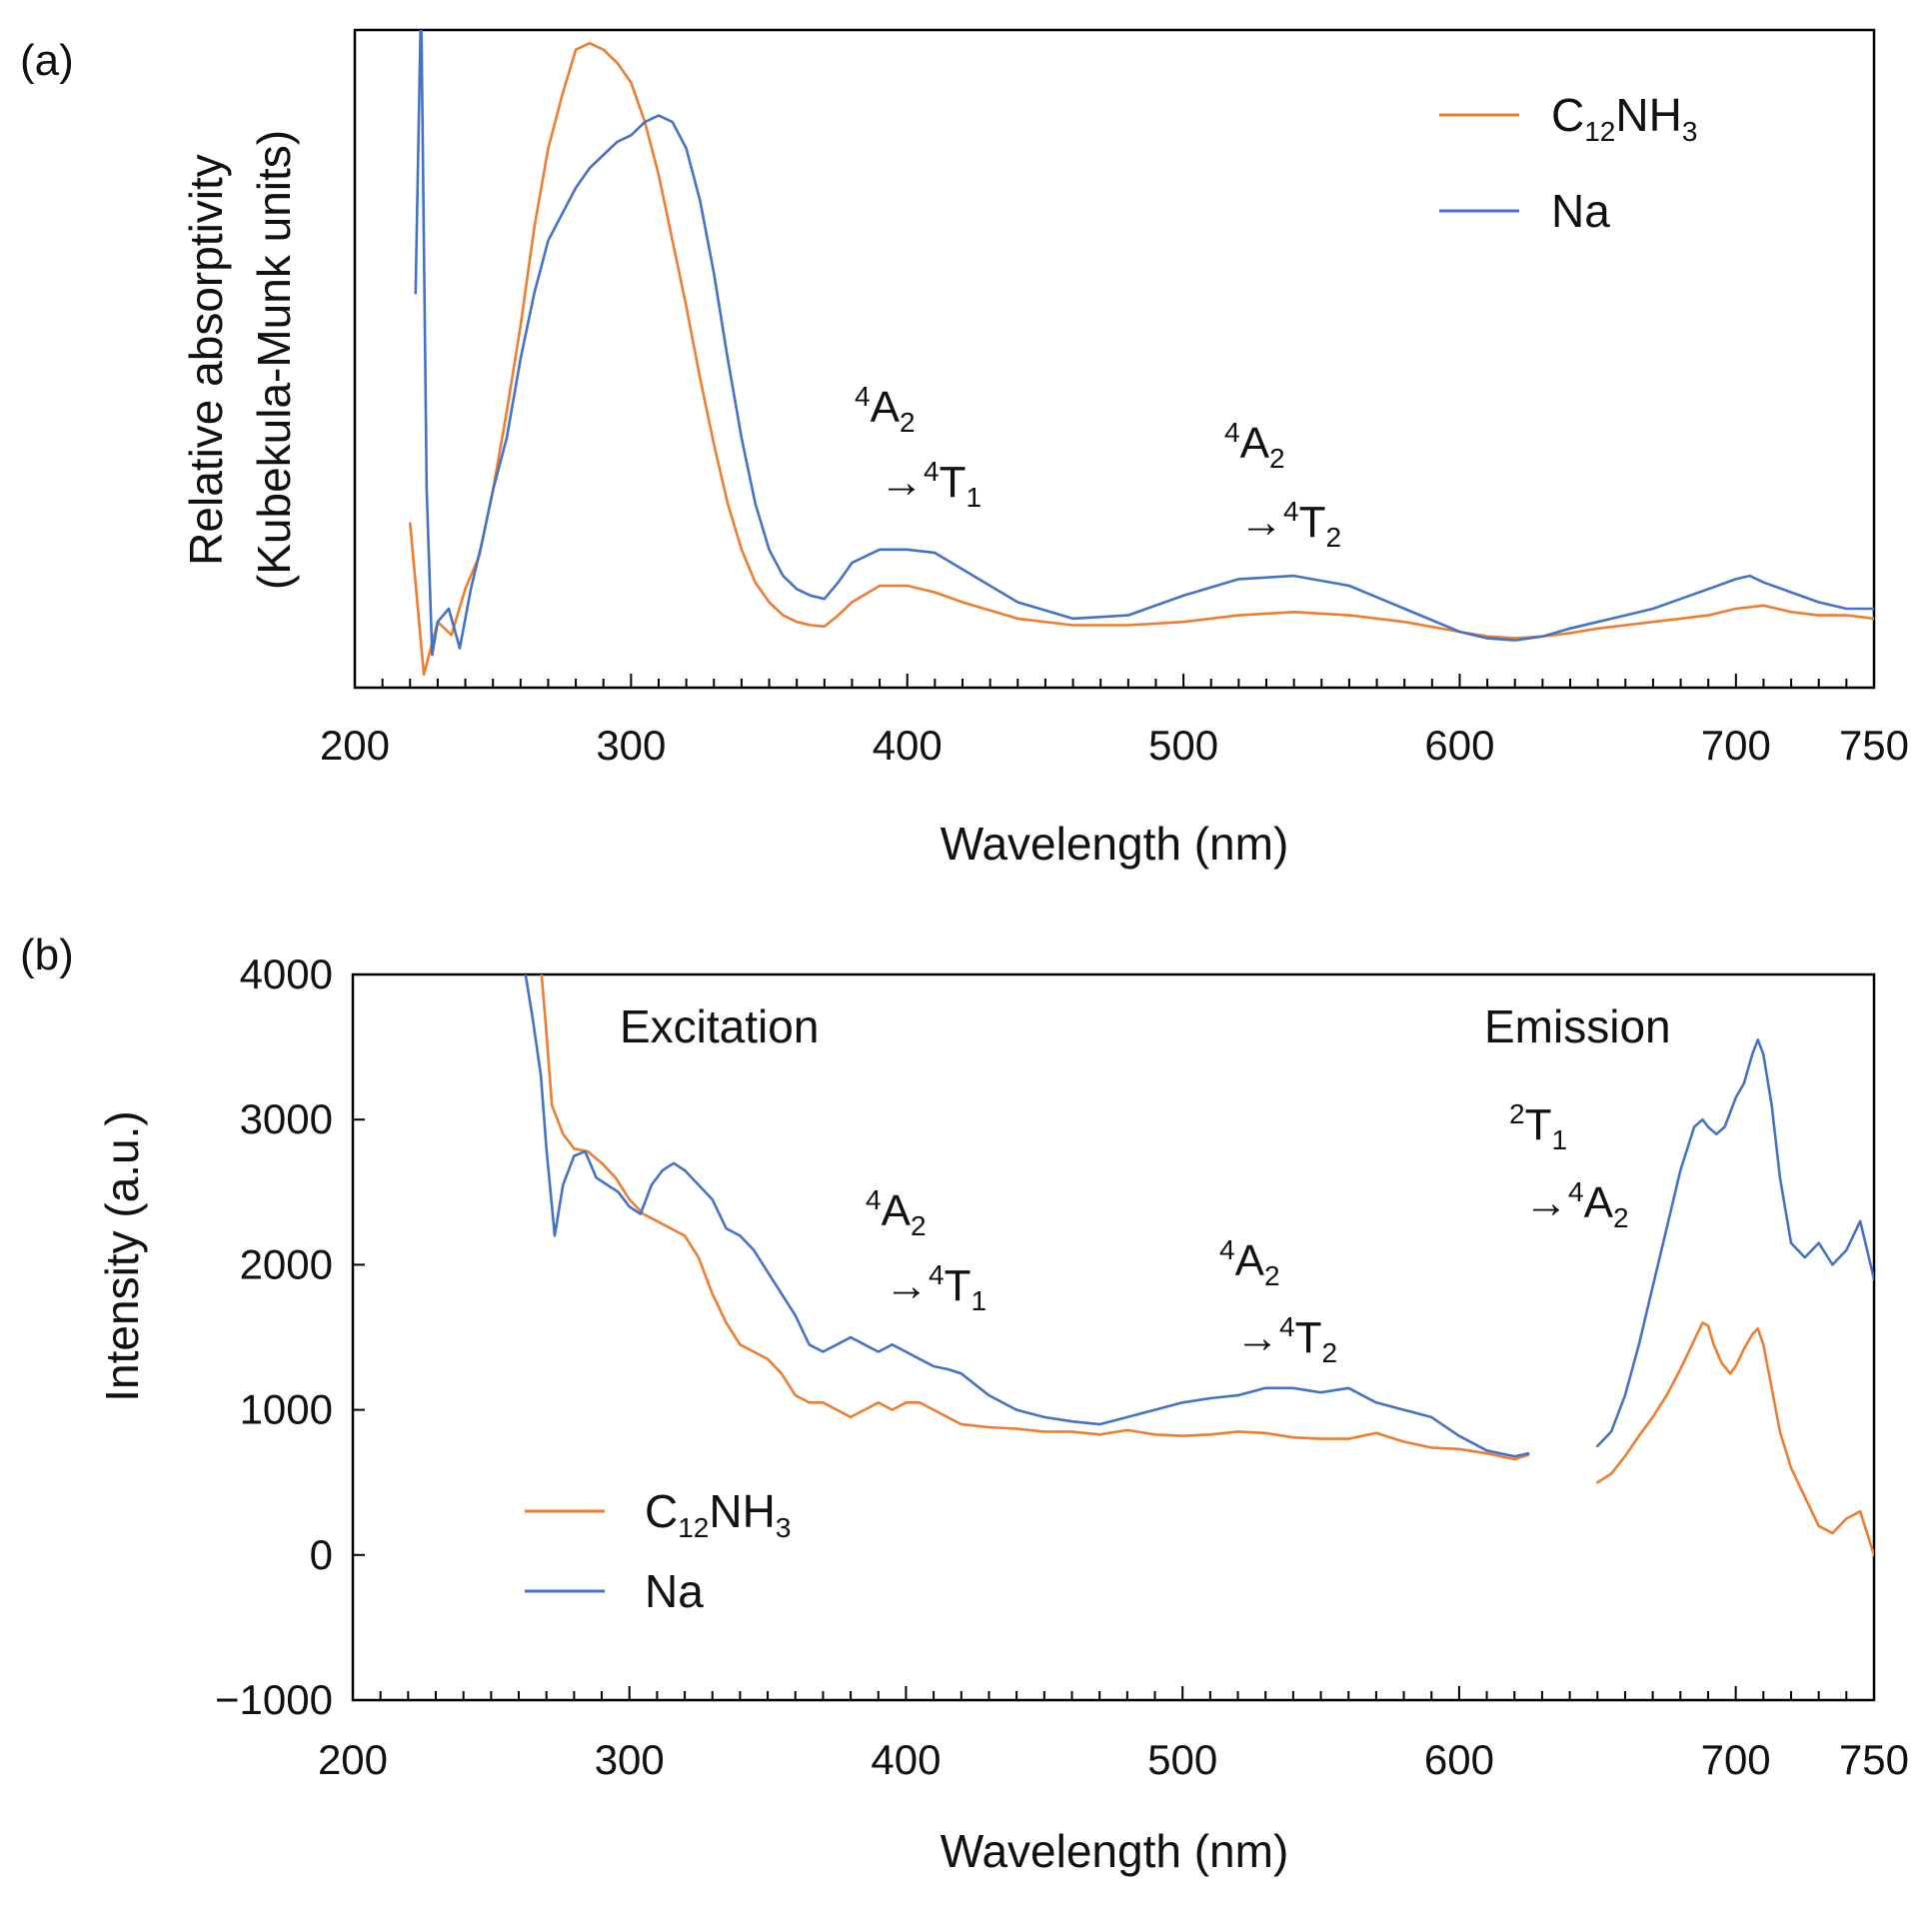 Image resolution: width=1932 pixels, height=1910 pixels. What do you see at coordinates (918, 447) in the screenshot?
I see `panel-a-annotation-4t1: 4A2 →4T1` at bounding box center [918, 447].